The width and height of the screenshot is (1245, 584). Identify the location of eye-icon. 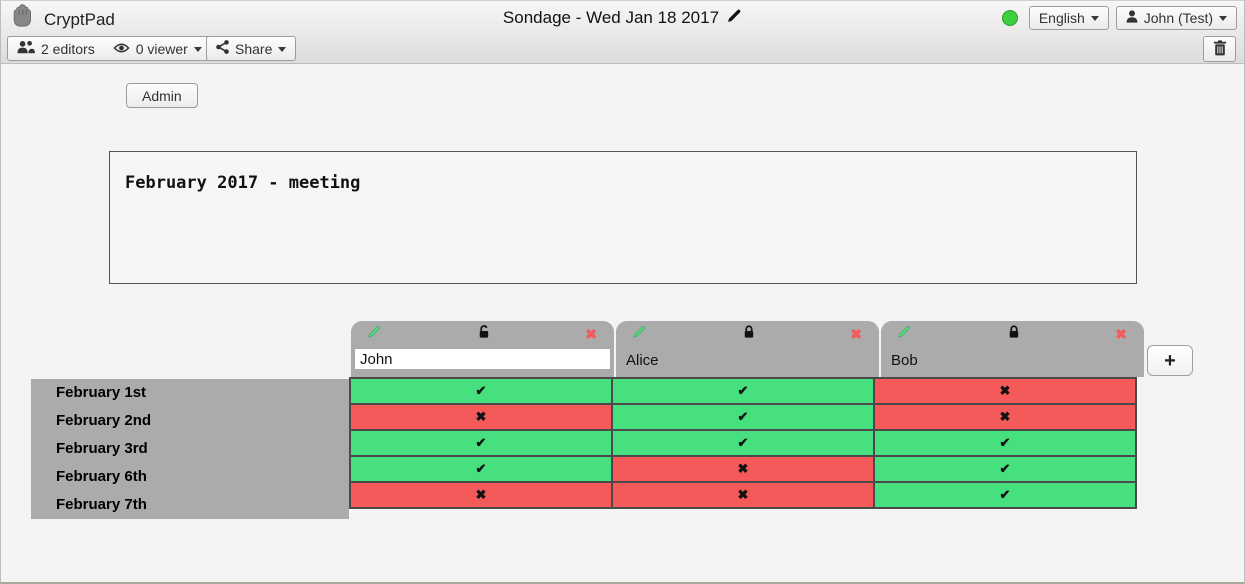
(121, 49).